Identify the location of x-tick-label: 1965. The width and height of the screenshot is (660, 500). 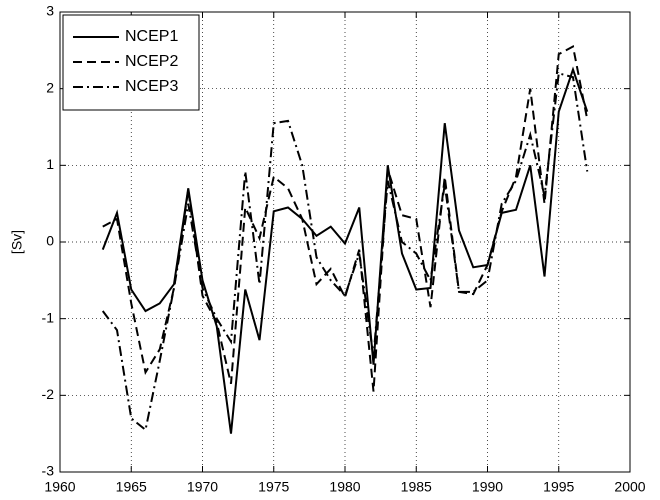
(131, 487).